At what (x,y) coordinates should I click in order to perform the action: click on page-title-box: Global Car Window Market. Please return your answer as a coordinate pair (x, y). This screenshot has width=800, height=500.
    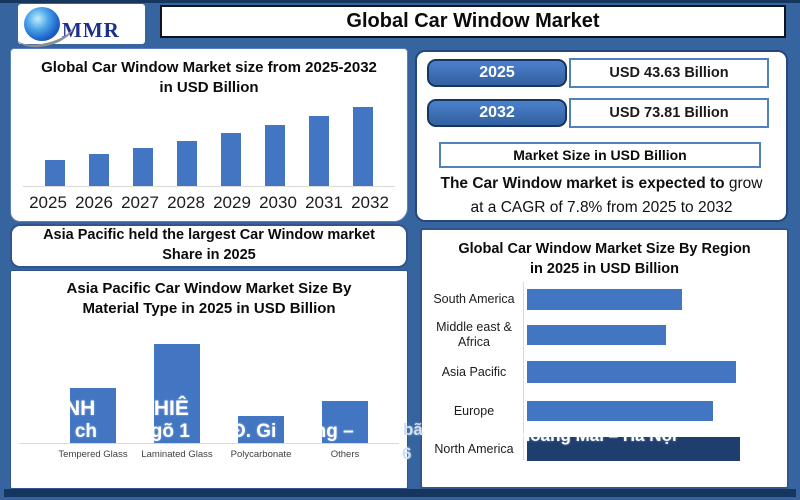
    Looking at the image, I should click on (473, 21).